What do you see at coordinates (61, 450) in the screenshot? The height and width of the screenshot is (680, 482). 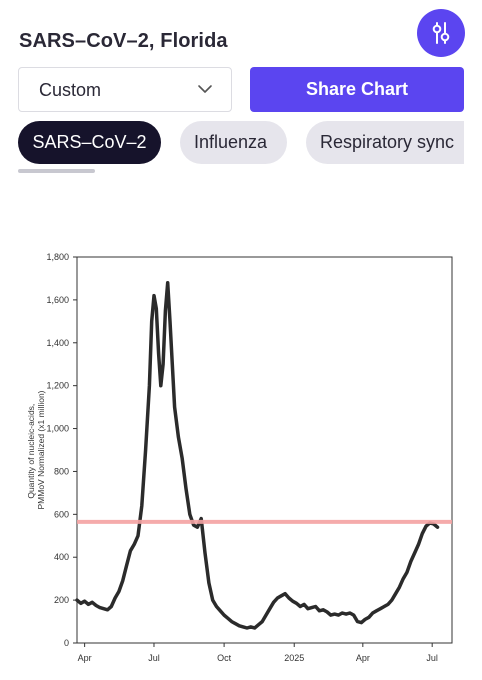 I see `y-axis: 0 200 400 600 800 1,000 1,200 1,400 1,600 1,800` at bounding box center [61, 450].